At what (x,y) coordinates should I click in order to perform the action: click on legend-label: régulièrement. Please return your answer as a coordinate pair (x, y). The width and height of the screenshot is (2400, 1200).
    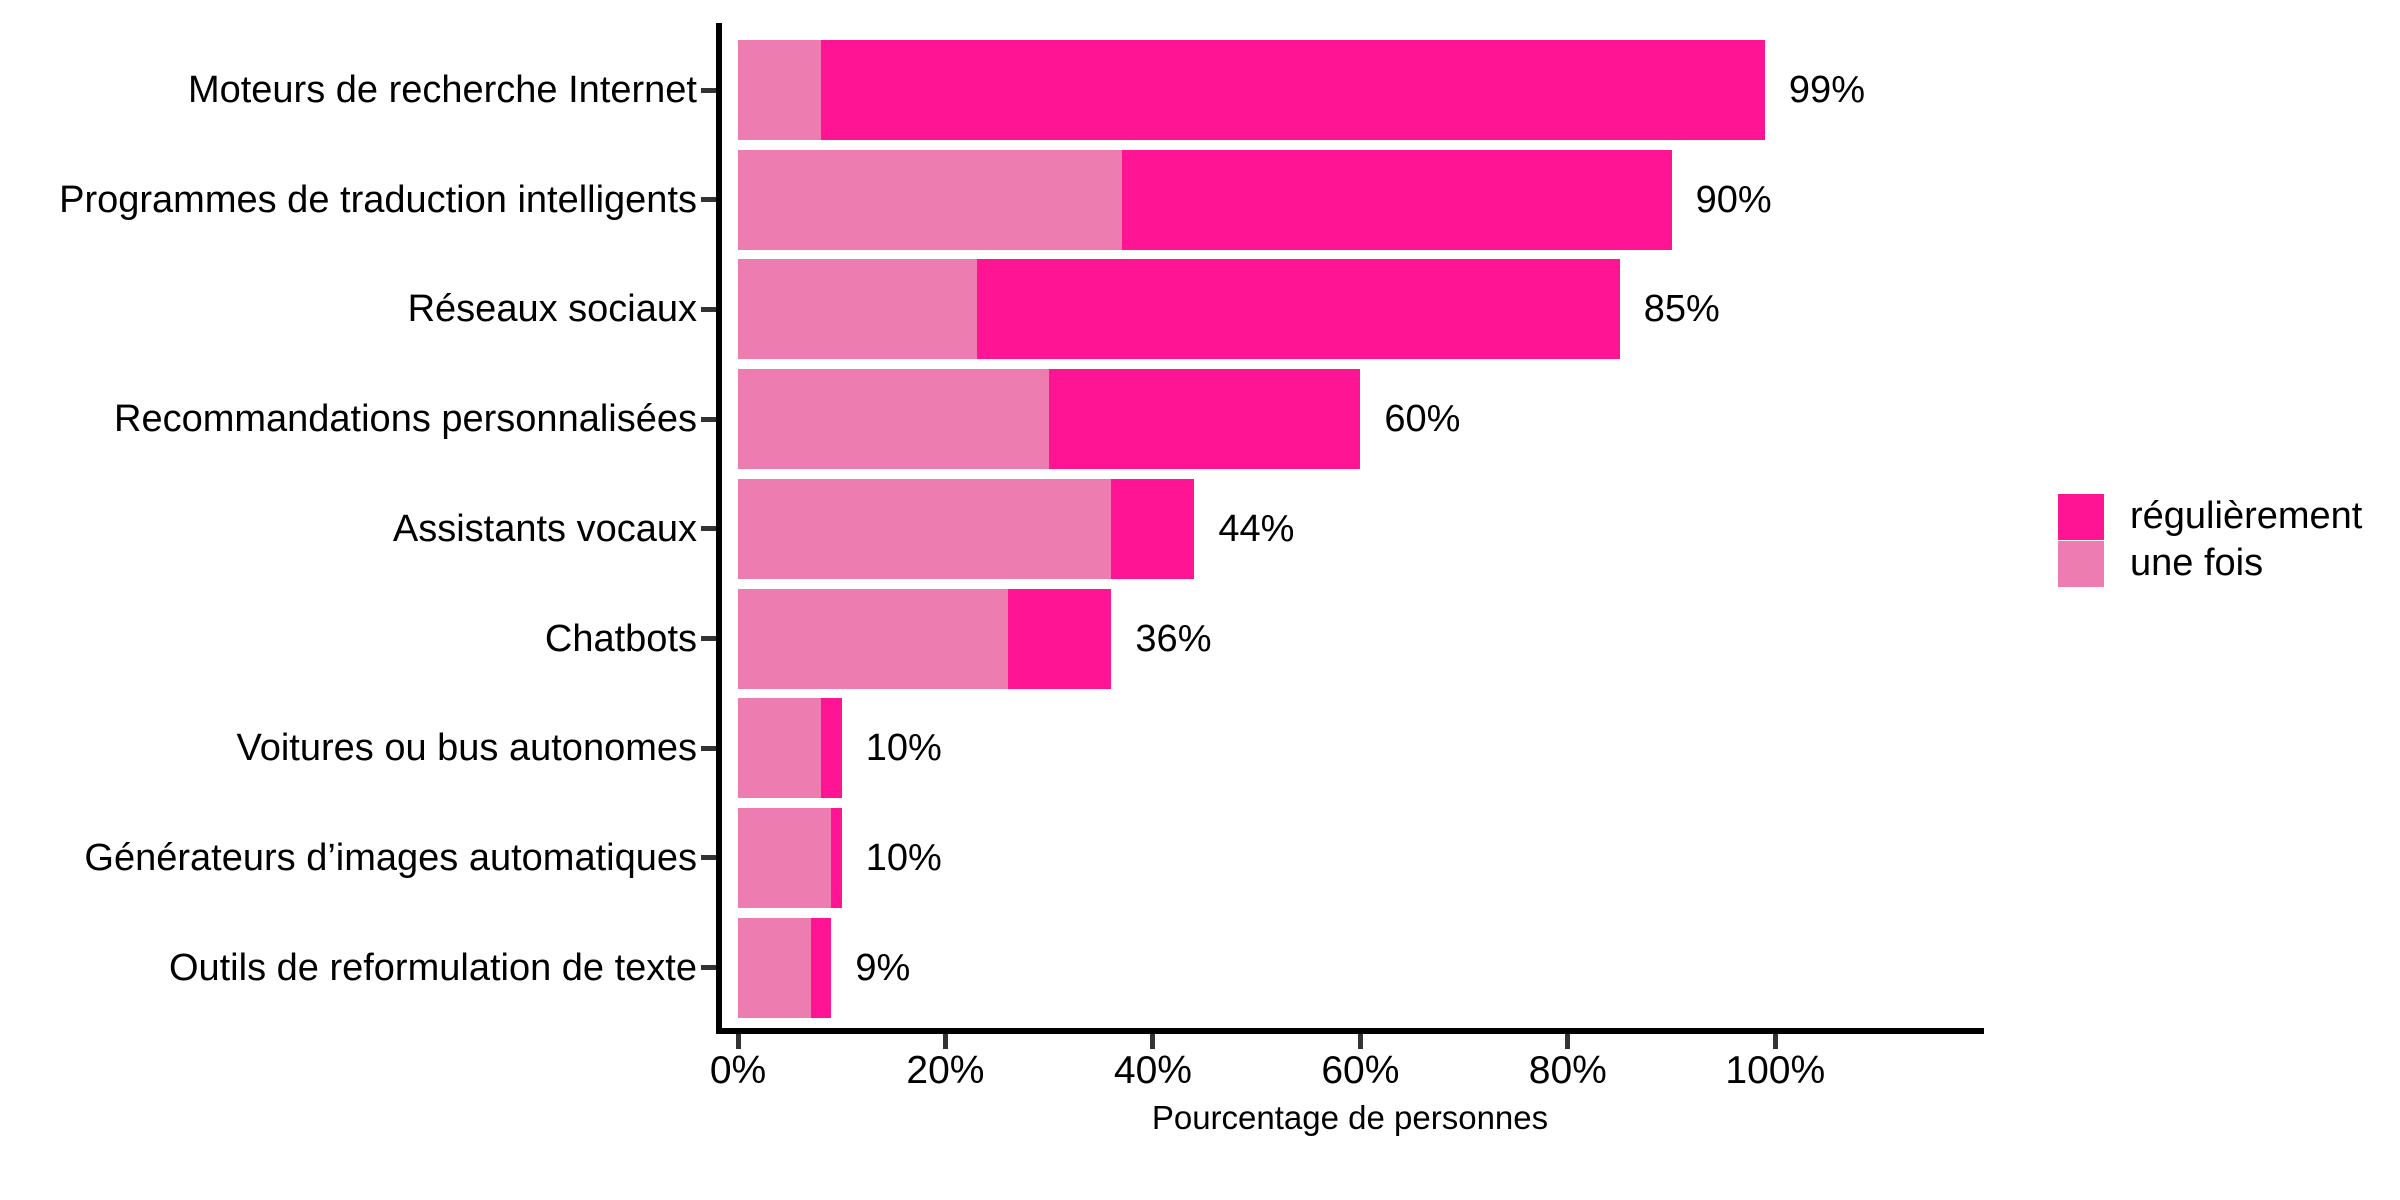
    Looking at the image, I should click on (2246, 516).